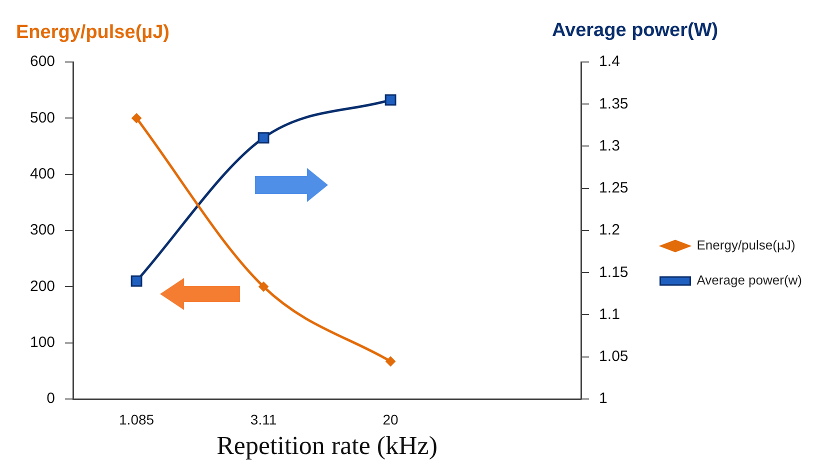 Image resolution: width=822 pixels, height=465 pixels. Describe the element at coordinates (43, 230) in the screenshot. I see `y-tick-label: 300` at that location.